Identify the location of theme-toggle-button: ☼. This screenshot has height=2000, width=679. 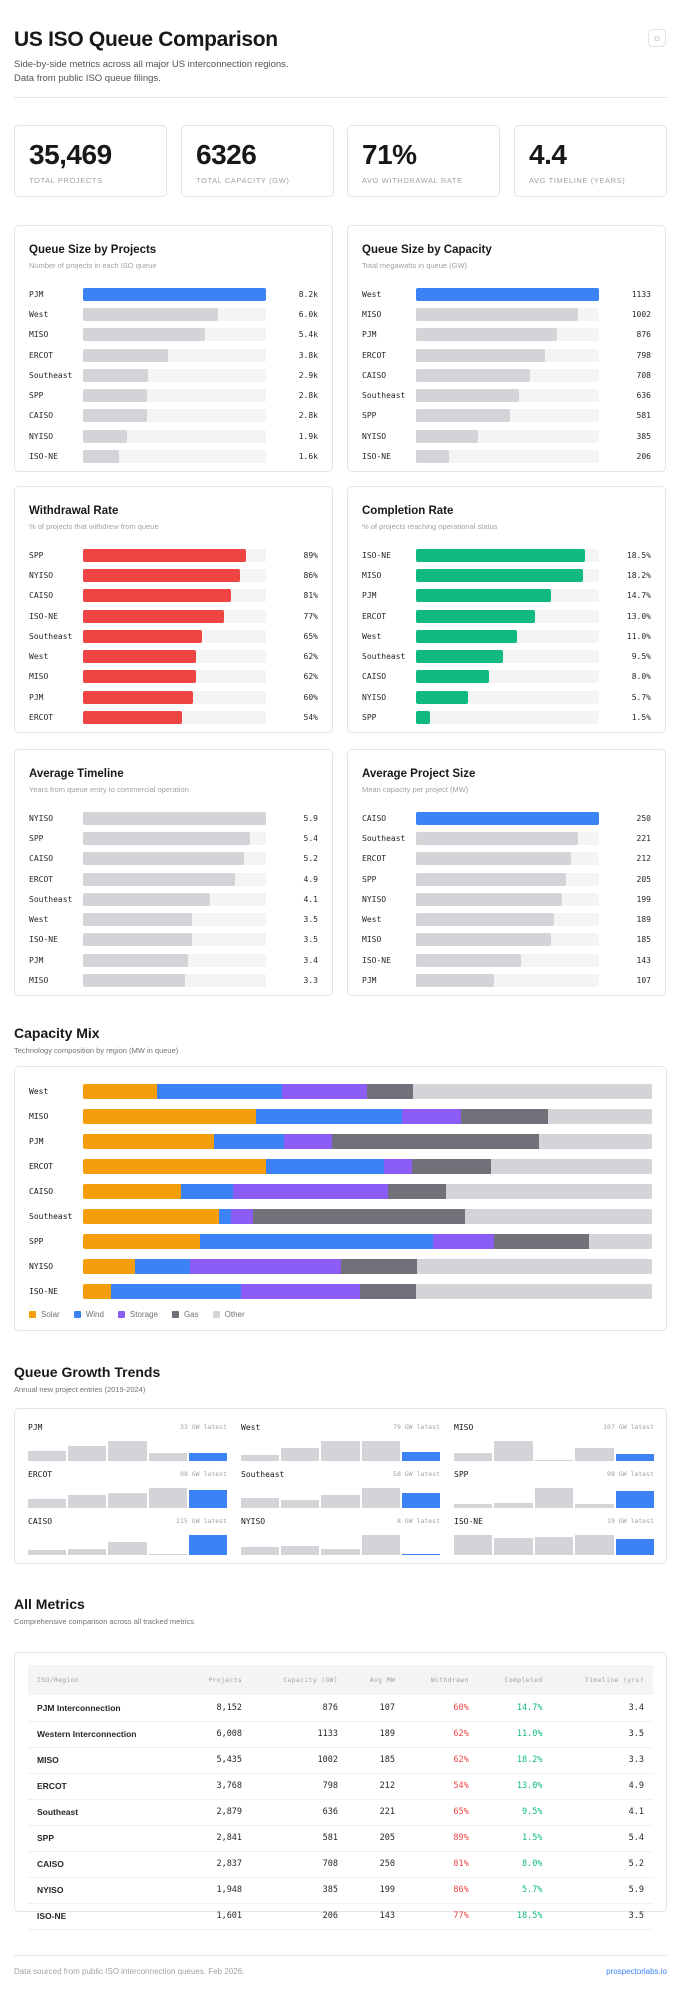
(657, 38).